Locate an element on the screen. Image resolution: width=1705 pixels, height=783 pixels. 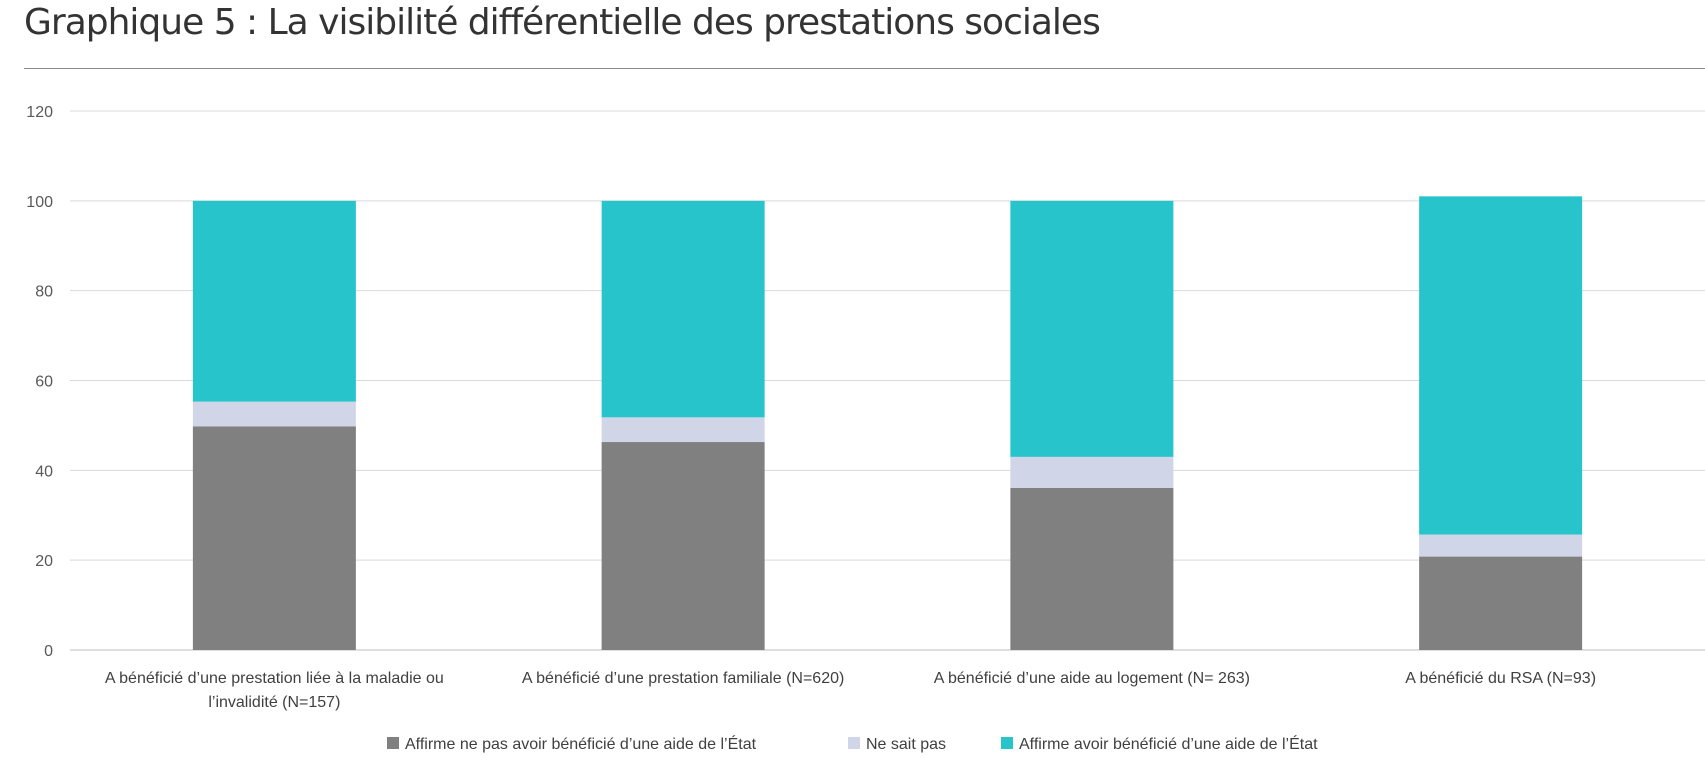
y-tick-label: 20 is located at coordinates (44, 561).